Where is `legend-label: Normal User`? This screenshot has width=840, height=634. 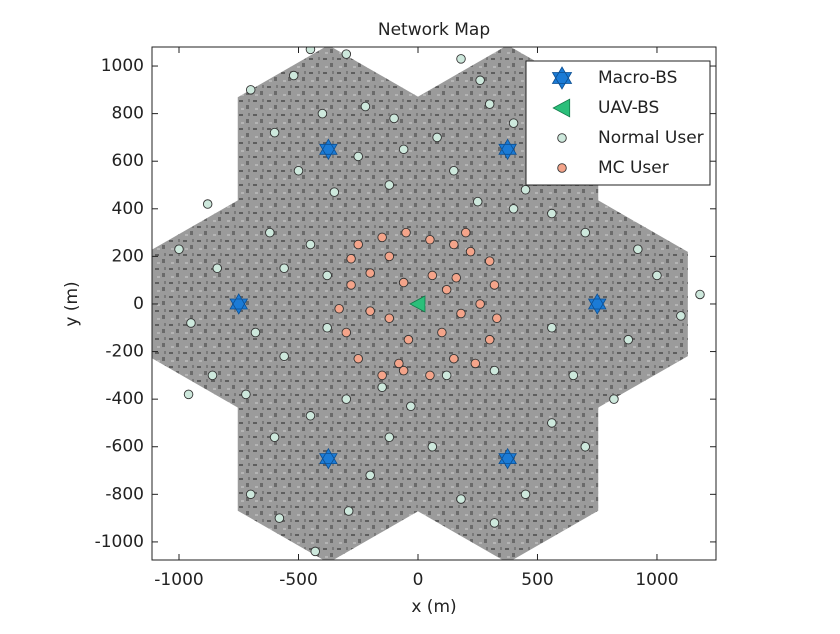 legend-label: Normal User is located at coordinates (651, 138).